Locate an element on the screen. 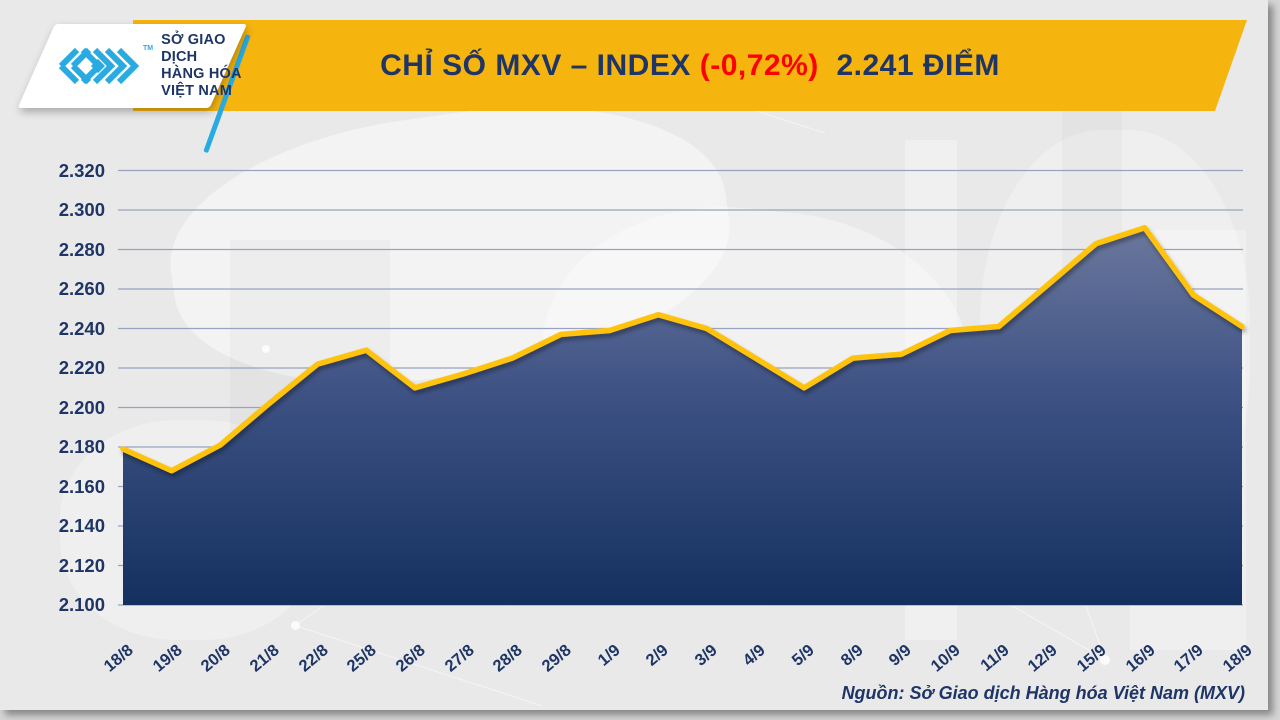  mxv-logo-icon is located at coordinates (99, 66).